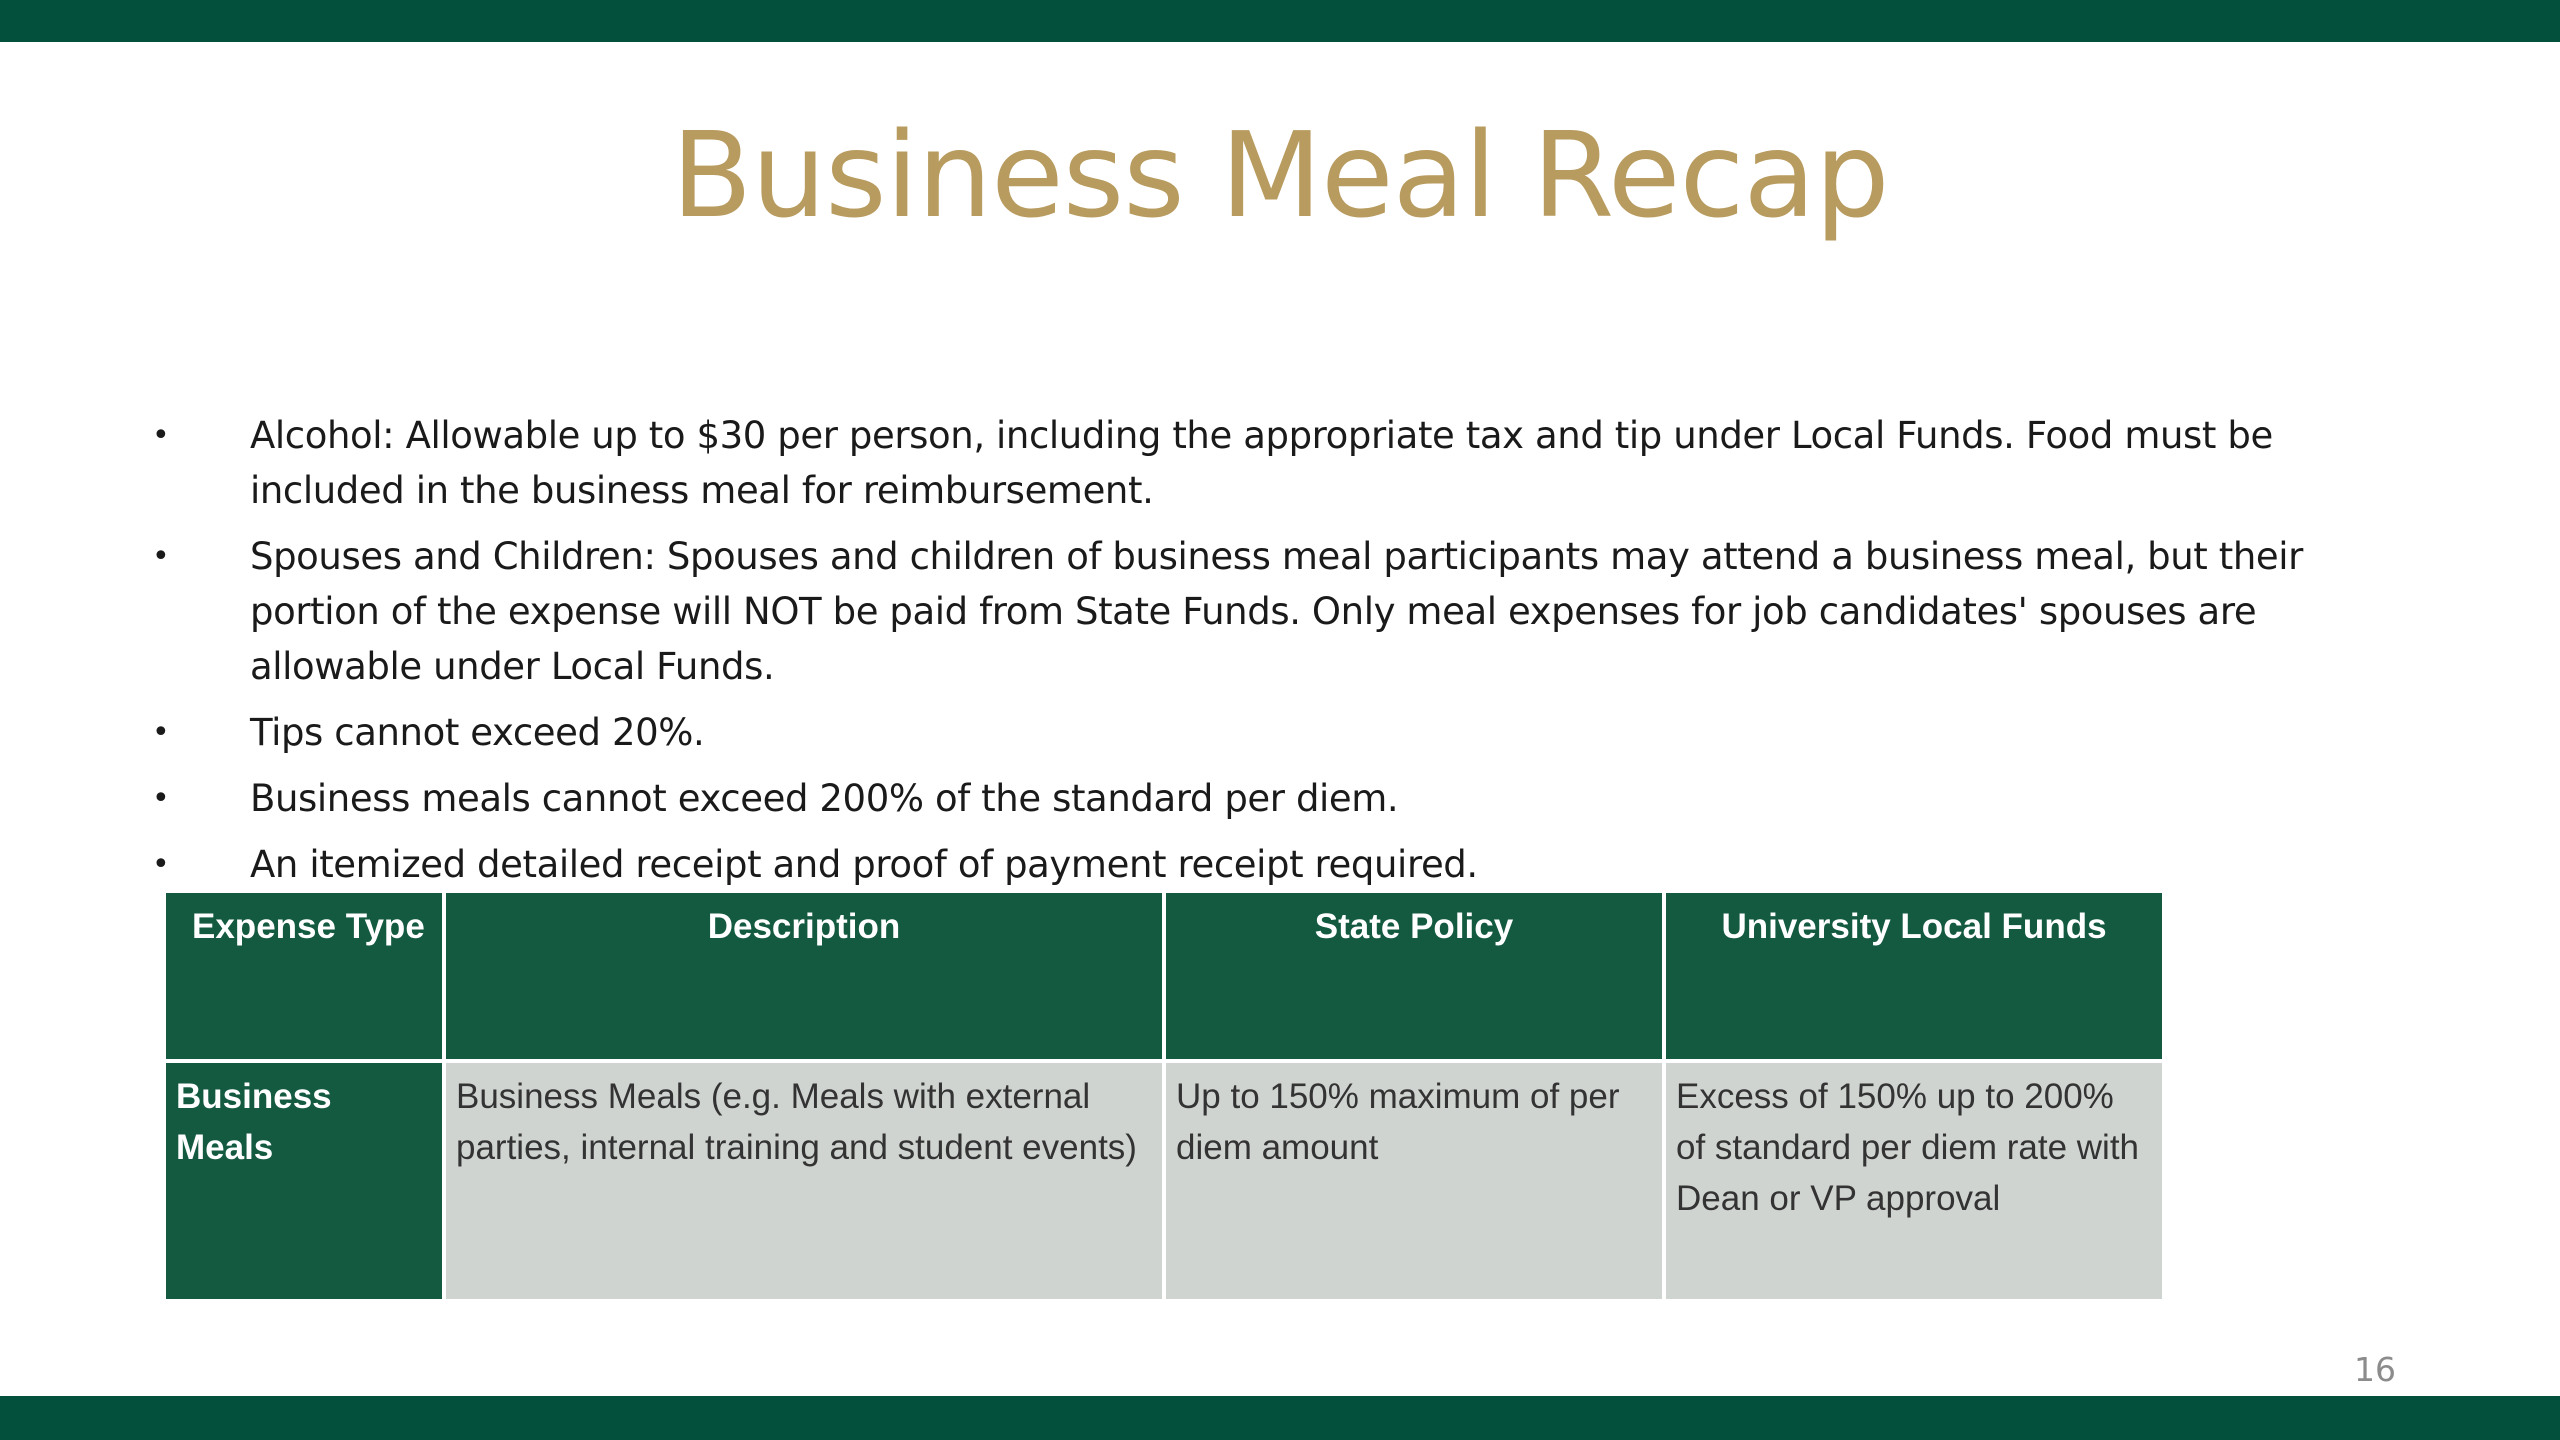  What do you see at coordinates (1914, 976) in the screenshot?
I see `header-university-local-funds: University Local Funds` at bounding box center [1914, 976].